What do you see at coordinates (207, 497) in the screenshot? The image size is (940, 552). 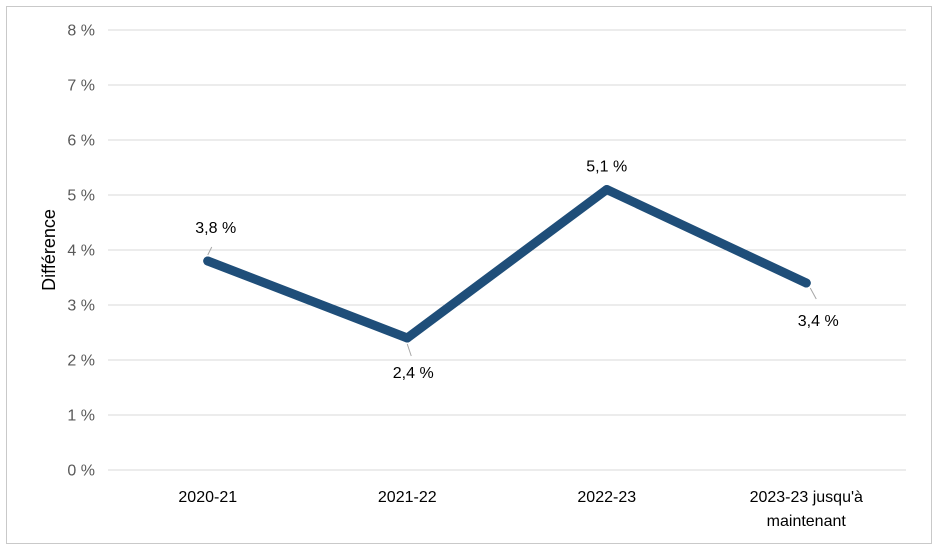 I see `x-category-label: 2020-21` at bounding box center [207, 497].